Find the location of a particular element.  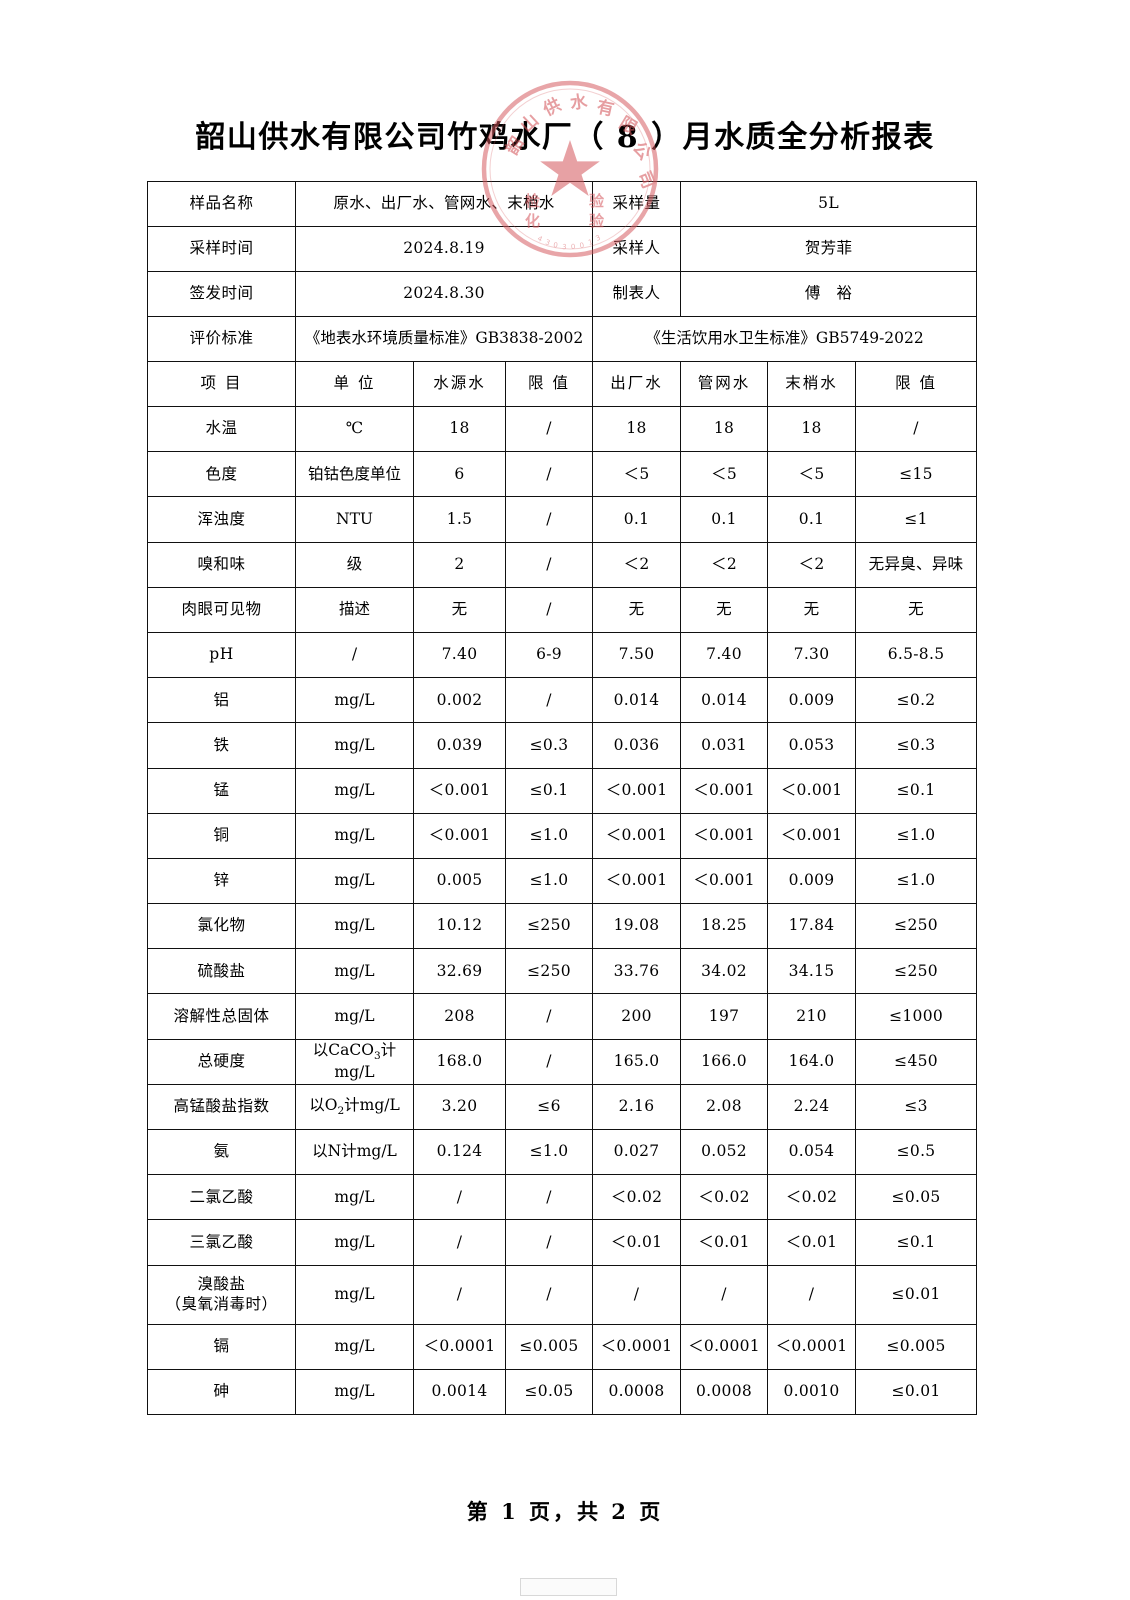

row-network-water-value: 0.1 is located at coordinates (724, 519).